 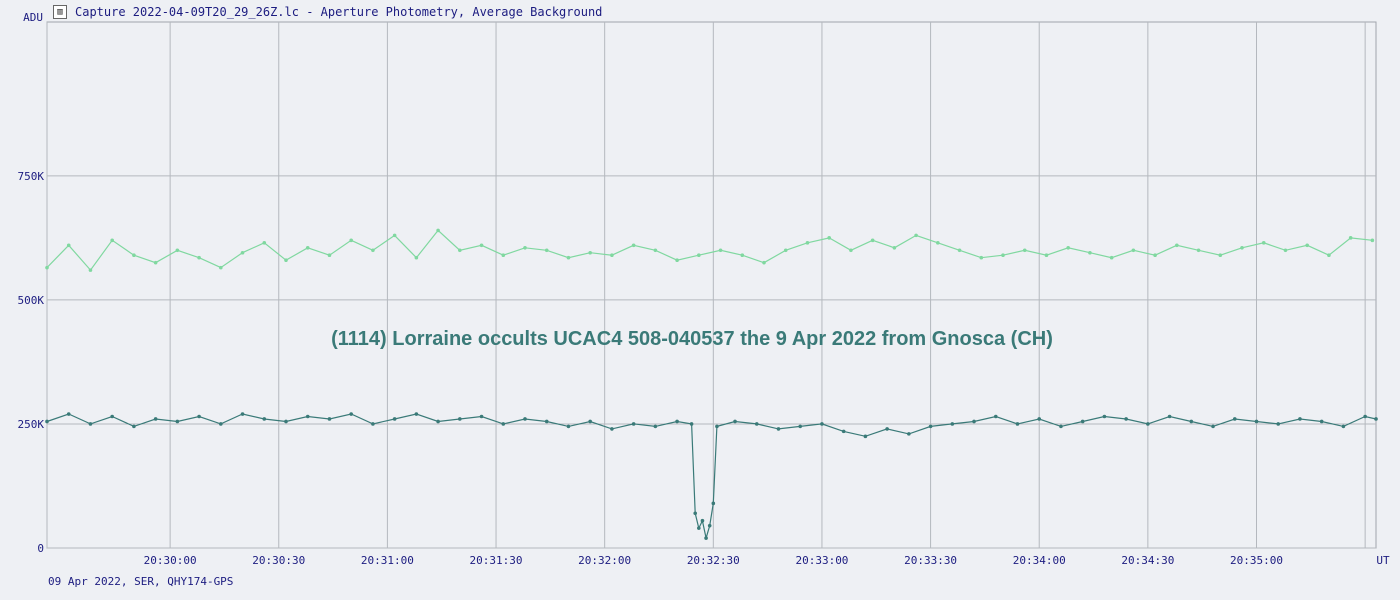 I want to click on x-tick-label: 20:30:30, so click(x=278, y=560).